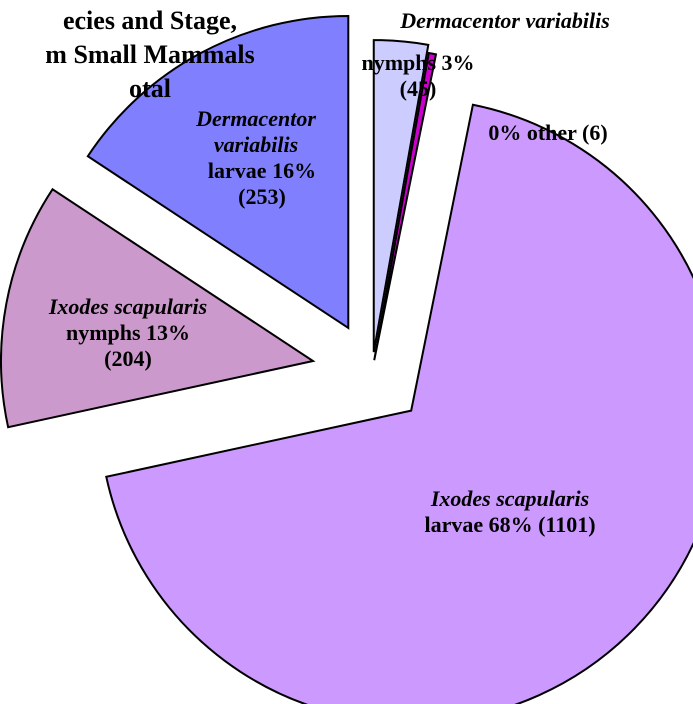 This screenshot has height=704, width=693. What do you see at coordinates (150, 20) in the screenshot?
I see `title-line: ecies and Stage,` at bounding box center [150, 20].